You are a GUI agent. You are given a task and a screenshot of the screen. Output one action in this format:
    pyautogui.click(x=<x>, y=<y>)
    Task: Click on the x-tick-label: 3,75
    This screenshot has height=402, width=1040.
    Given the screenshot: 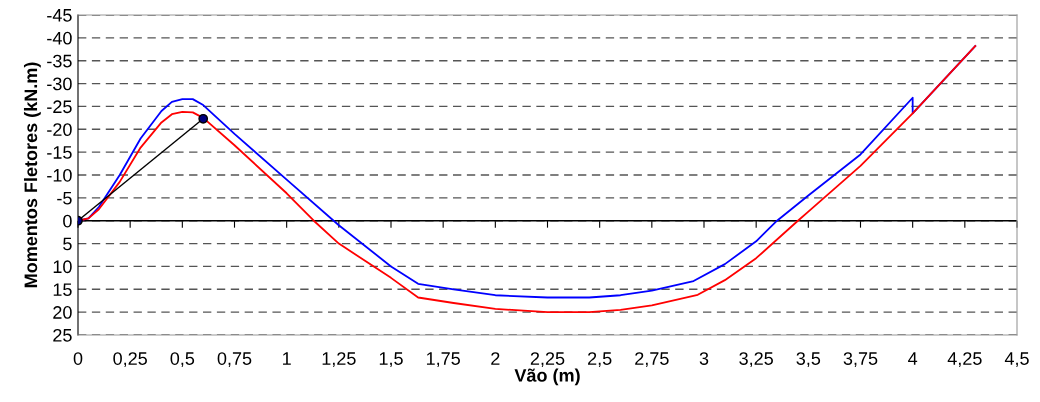 What is the action you would take?
    pyautogui.click(x=860, y=360)
    